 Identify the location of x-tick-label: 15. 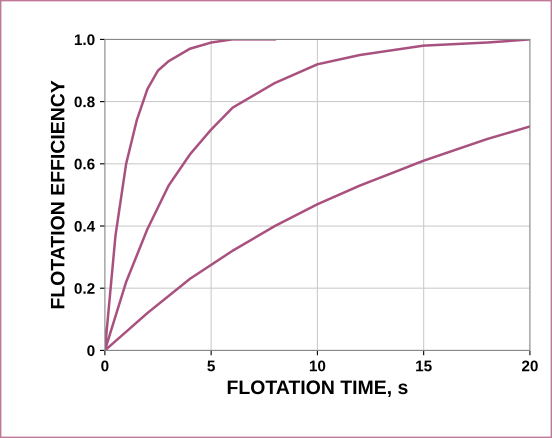
(424, 366).